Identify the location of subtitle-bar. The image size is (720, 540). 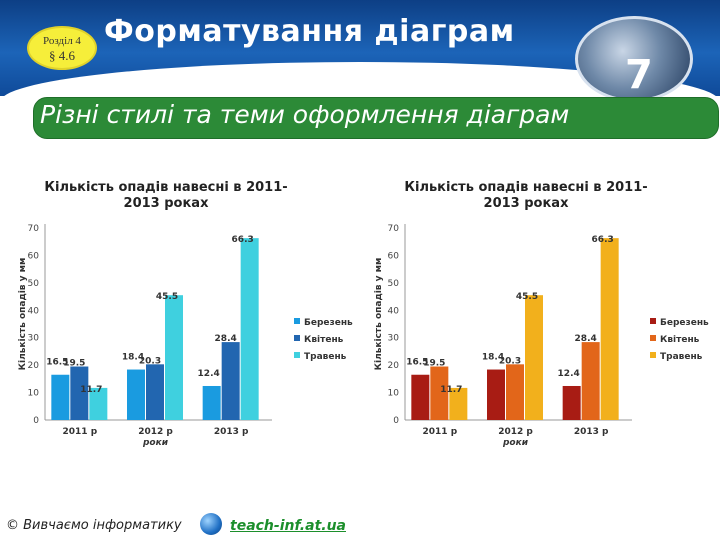
(376, 118).